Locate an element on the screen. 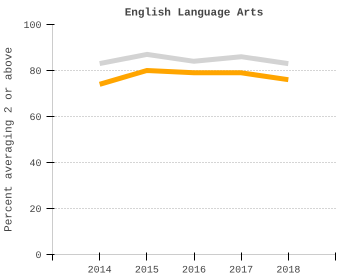  x-tick-label: 2017 is located at coordinates (241, 270).